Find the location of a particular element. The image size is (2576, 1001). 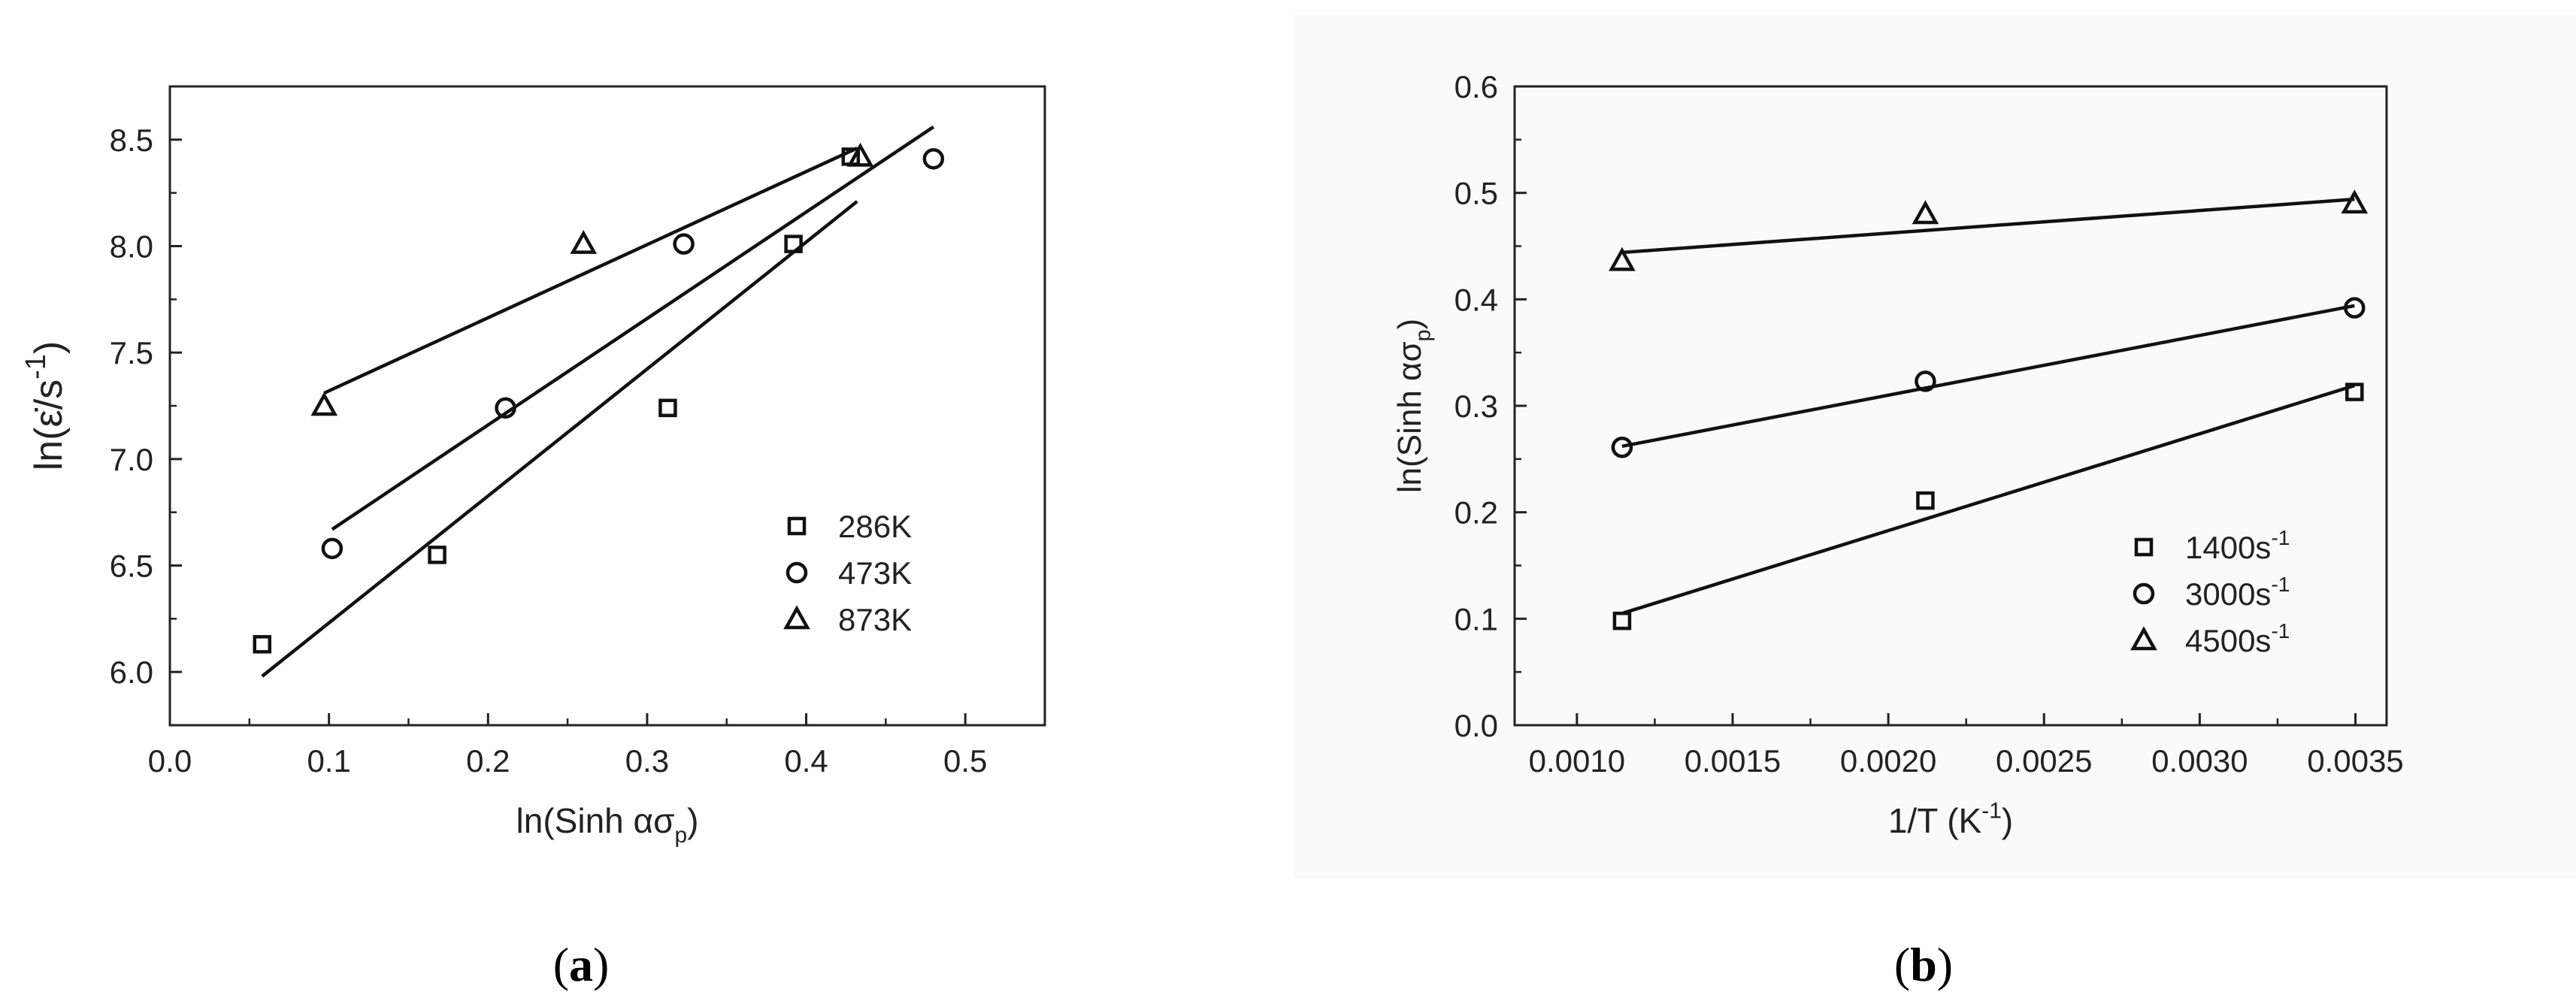

chart-a-x-axis-label: ln(Sinh ασp) is located at coordinates (607, 825).